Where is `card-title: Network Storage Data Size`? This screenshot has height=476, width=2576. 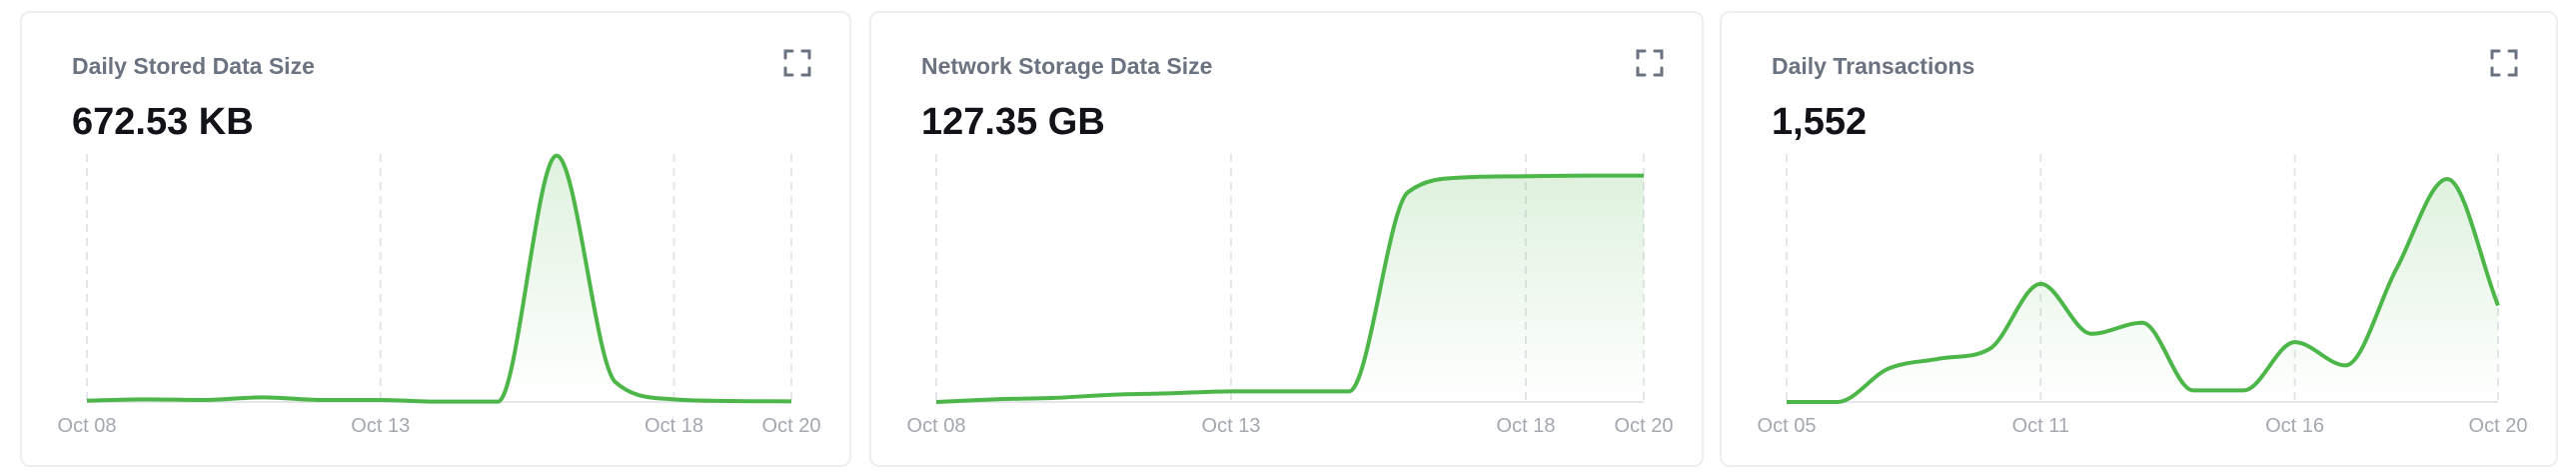
card-title: Network Storage Data Size is located at coordinates (1067, 66).